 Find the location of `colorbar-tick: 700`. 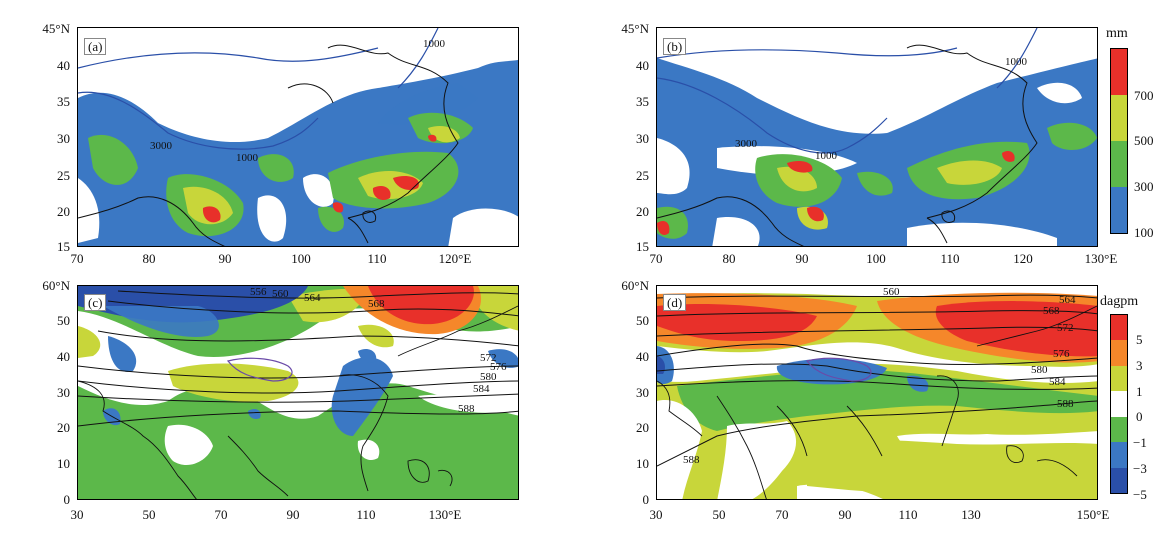

colorbar-tick: 700 is located at coordinates (1144, 95).